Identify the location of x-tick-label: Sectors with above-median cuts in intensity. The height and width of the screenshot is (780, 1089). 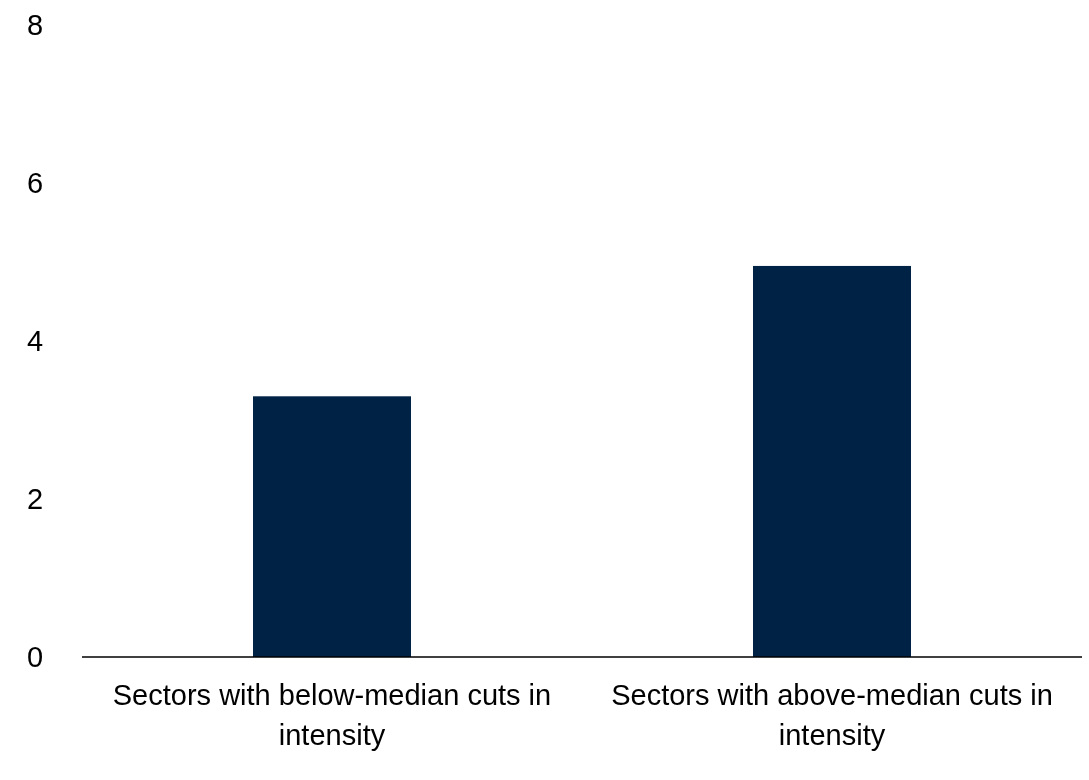
(832, 715).